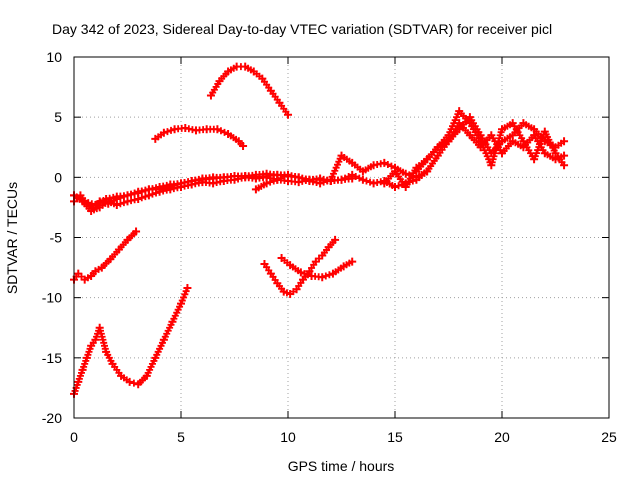 Image resolution: width=640 pixels, height=485 pixels. I want to click on x-tick-label: 25, so click(609, 437).